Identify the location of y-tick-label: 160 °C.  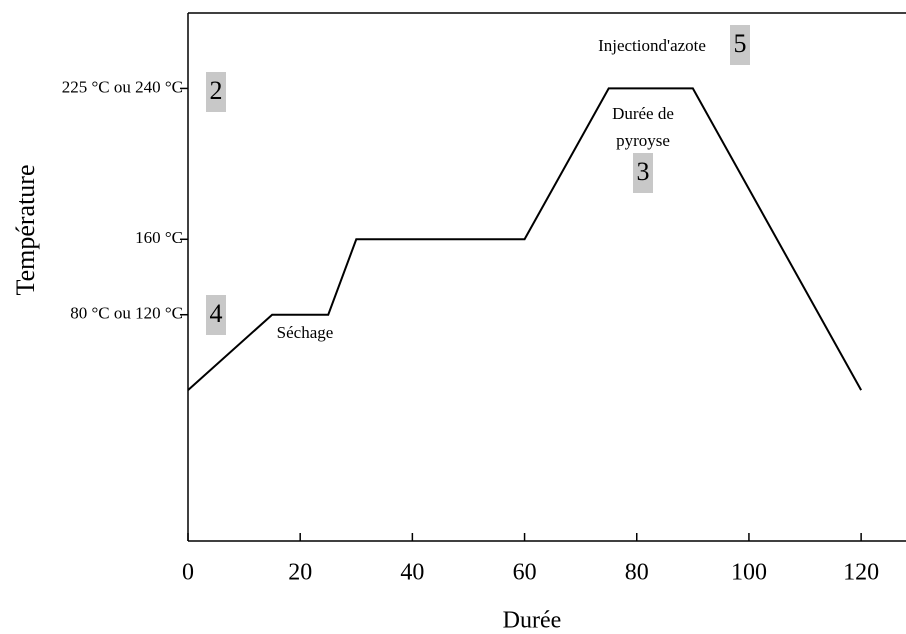
(159, 237).